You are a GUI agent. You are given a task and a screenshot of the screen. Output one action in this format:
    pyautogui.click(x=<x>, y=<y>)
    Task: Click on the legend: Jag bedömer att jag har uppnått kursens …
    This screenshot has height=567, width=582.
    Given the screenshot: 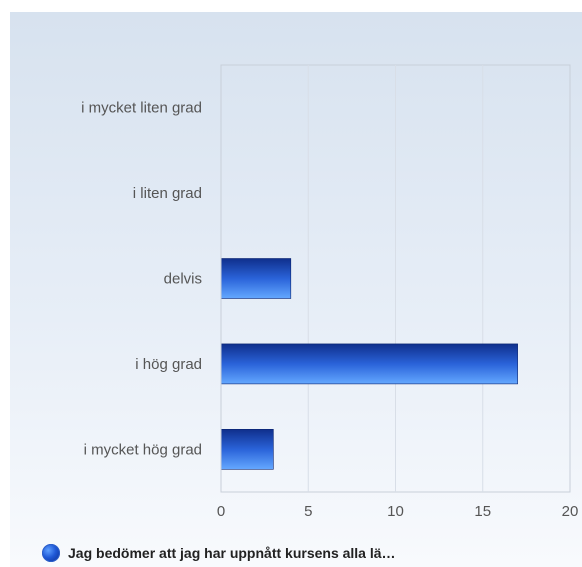 What is the action you would take?
    pyautogui.click(x=219, y=553)
    